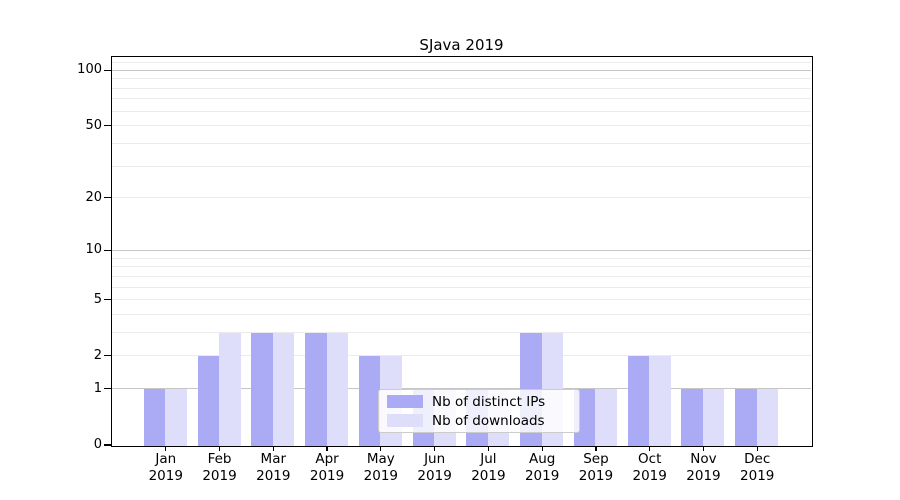 The height and width of the screenshot is (500, 900). Describe the element at coordinates (692, 417) in the screenshot. I see `bar-distinct-ips-nov` at that location.